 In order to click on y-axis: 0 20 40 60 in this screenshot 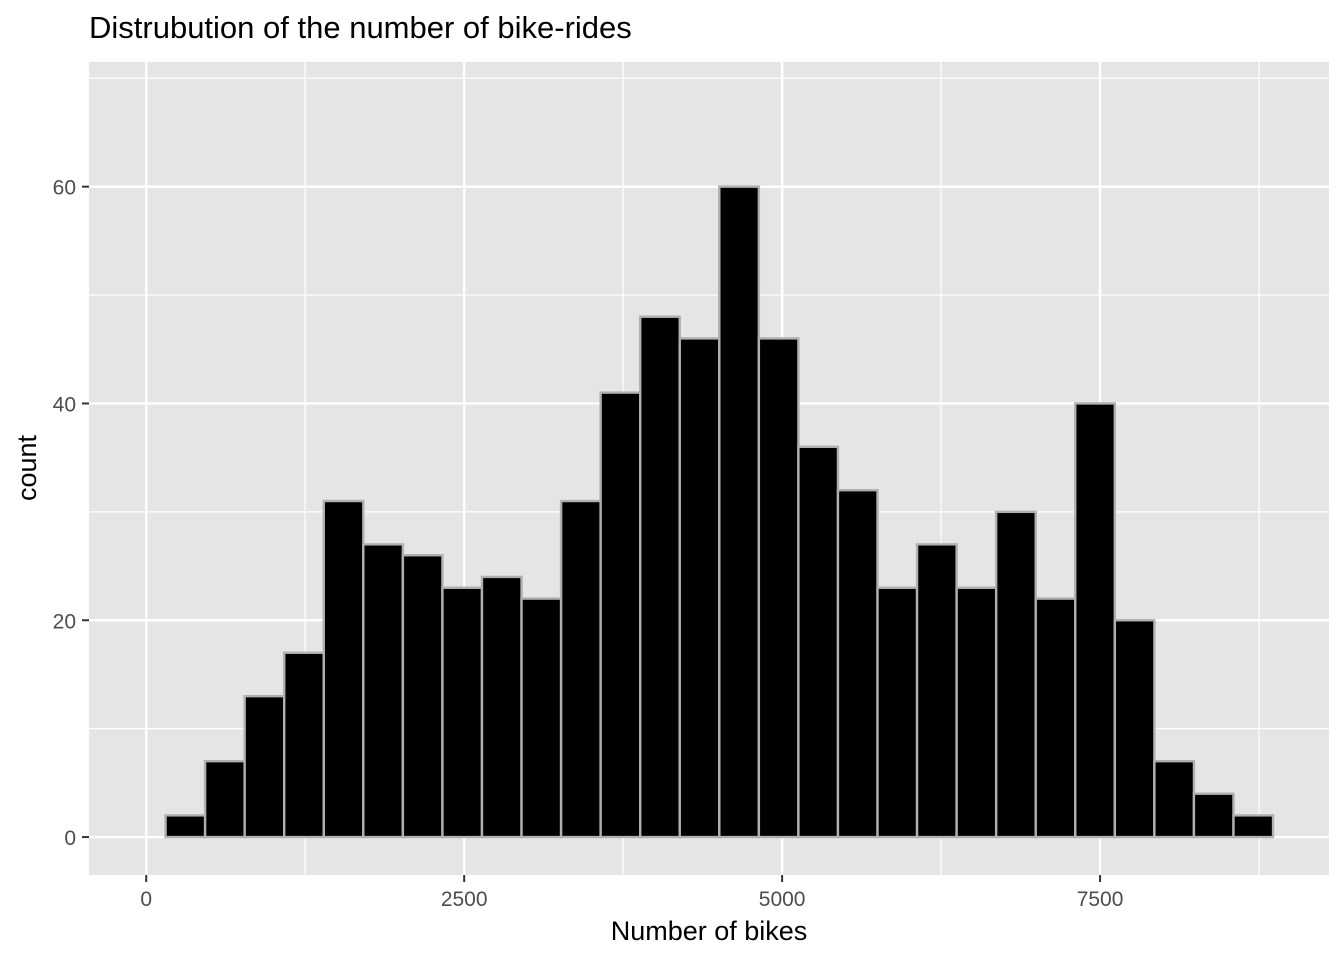, I will do `click(71, 513)`.